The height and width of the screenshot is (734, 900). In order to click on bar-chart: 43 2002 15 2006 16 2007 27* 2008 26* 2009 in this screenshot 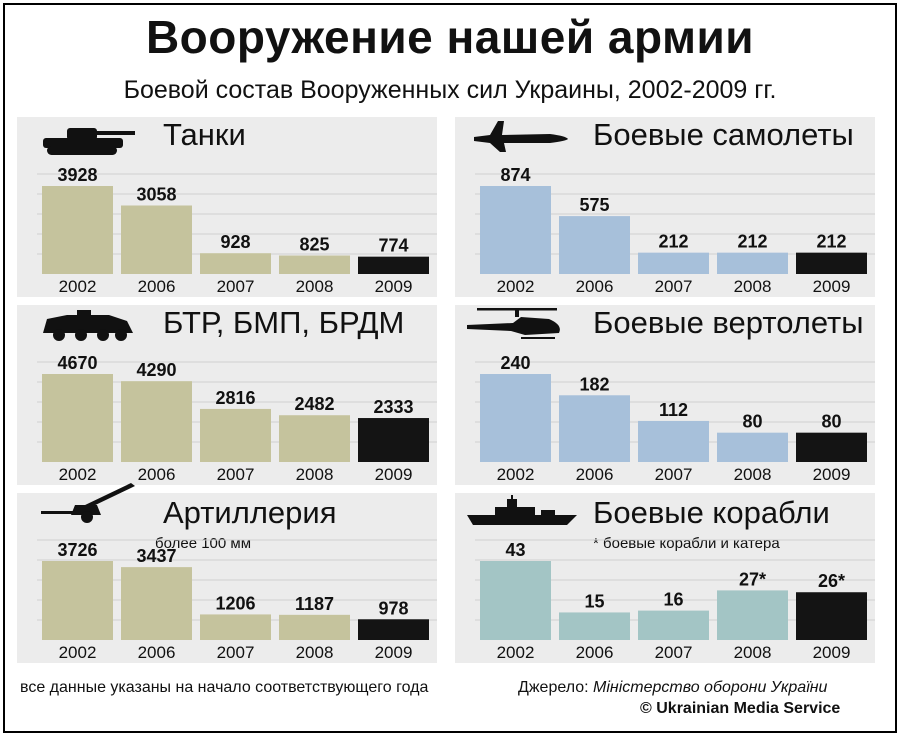, I will do `click(675, 600)`.